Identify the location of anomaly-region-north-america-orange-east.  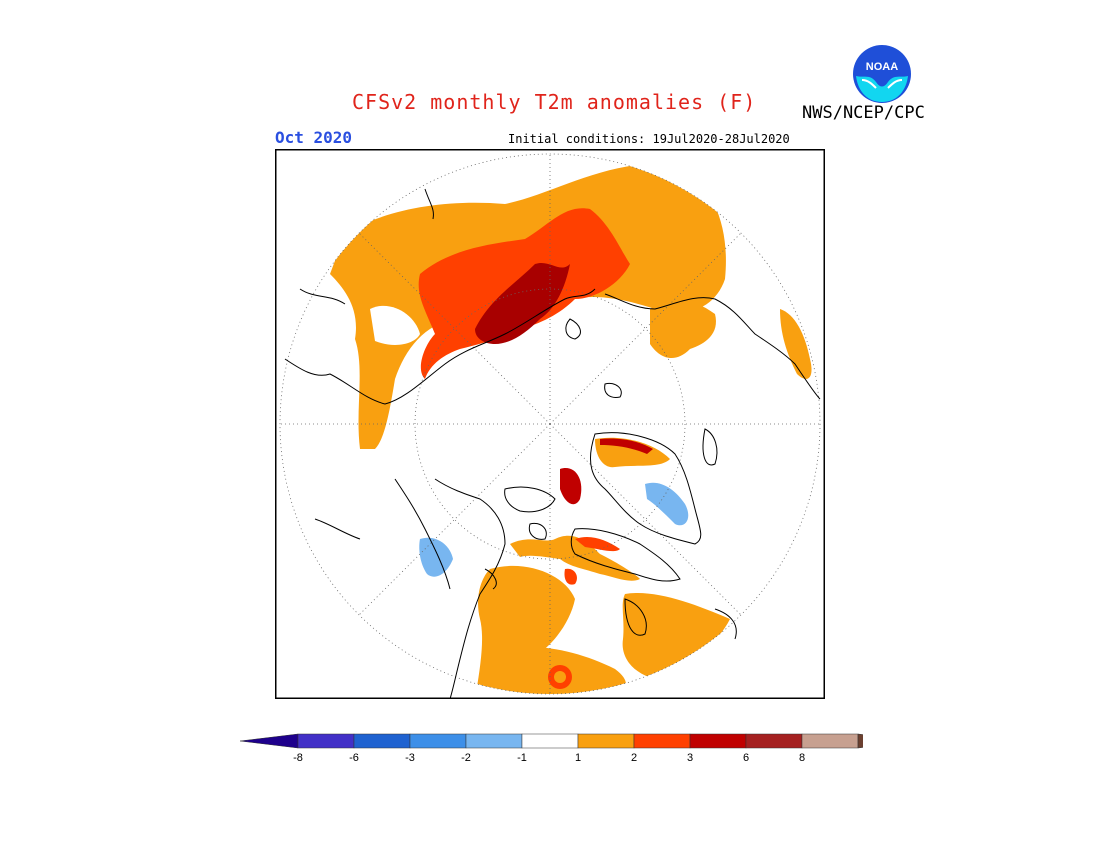
(676, 636).